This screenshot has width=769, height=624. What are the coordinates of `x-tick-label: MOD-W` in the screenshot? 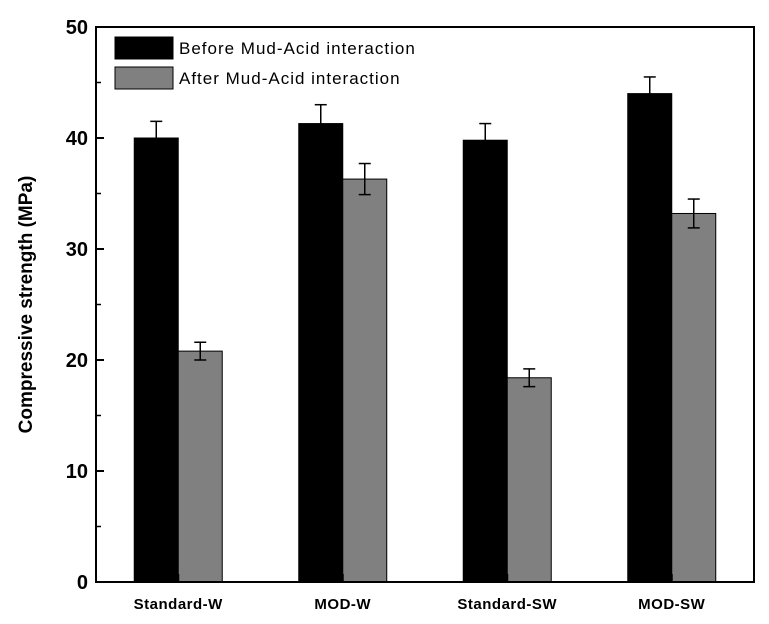 It's located at (342, 604).